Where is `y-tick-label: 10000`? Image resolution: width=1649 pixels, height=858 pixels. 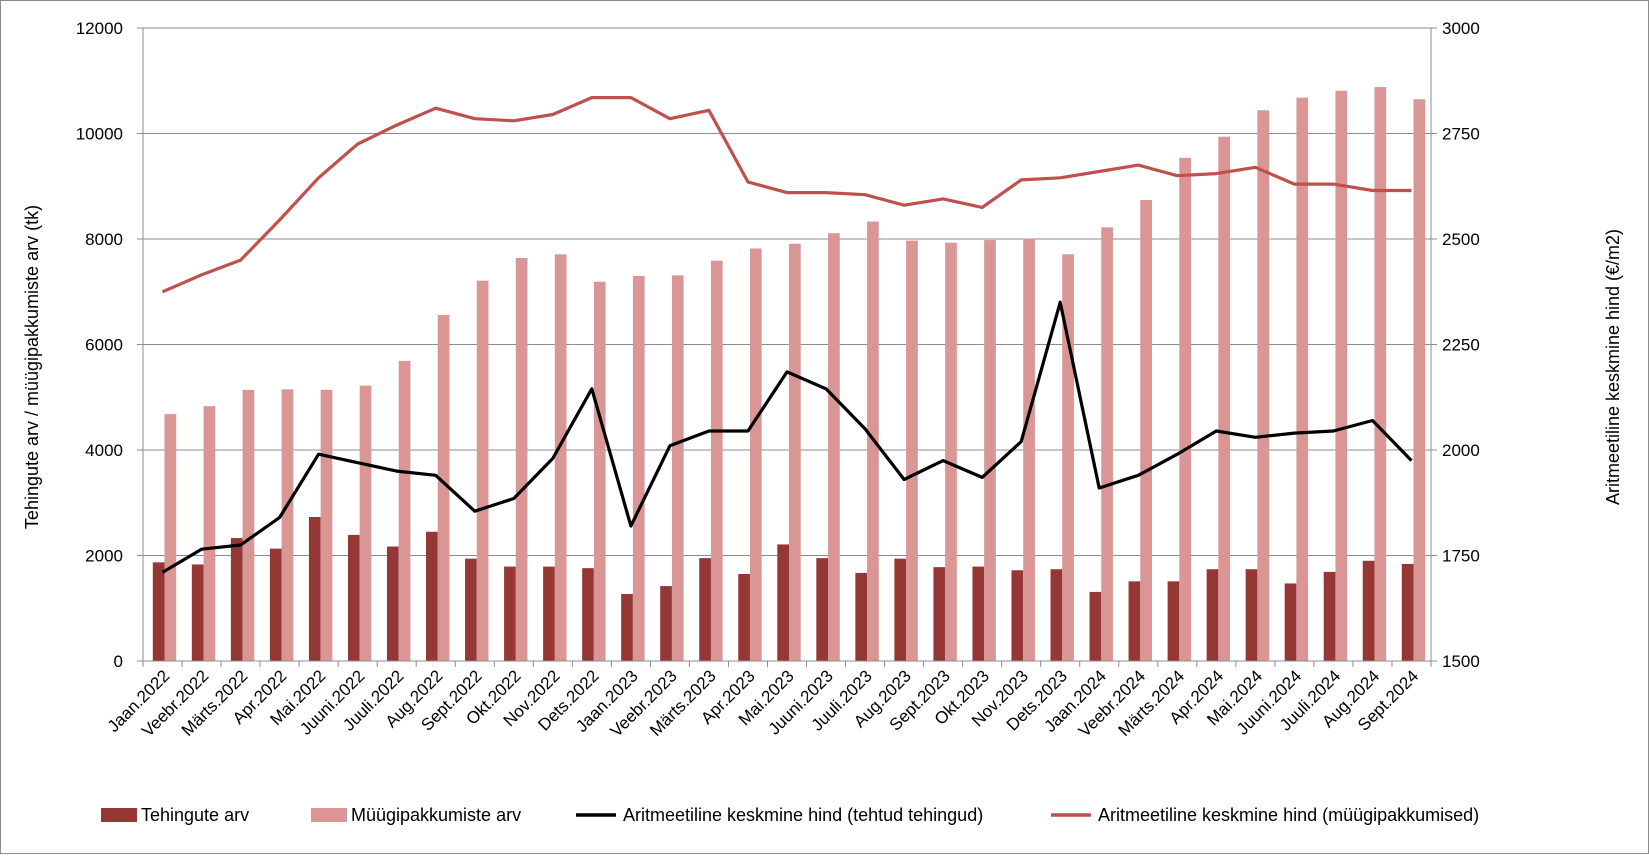
y-tick-label: 10000 is located at coordinates (99, 134).